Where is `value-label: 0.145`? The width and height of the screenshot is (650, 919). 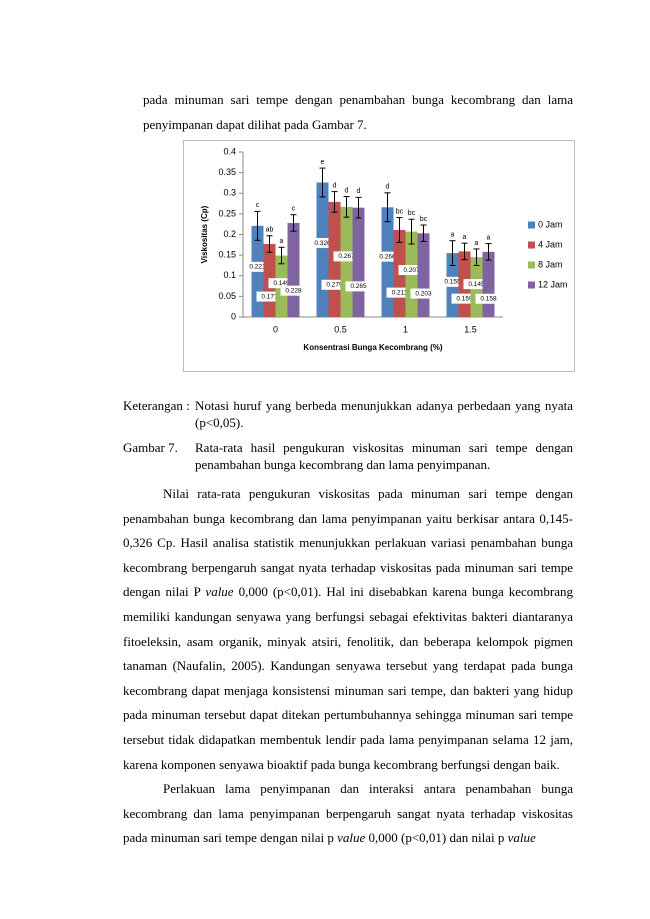 value-label: 0.145 is located at coordinates (476, 284).